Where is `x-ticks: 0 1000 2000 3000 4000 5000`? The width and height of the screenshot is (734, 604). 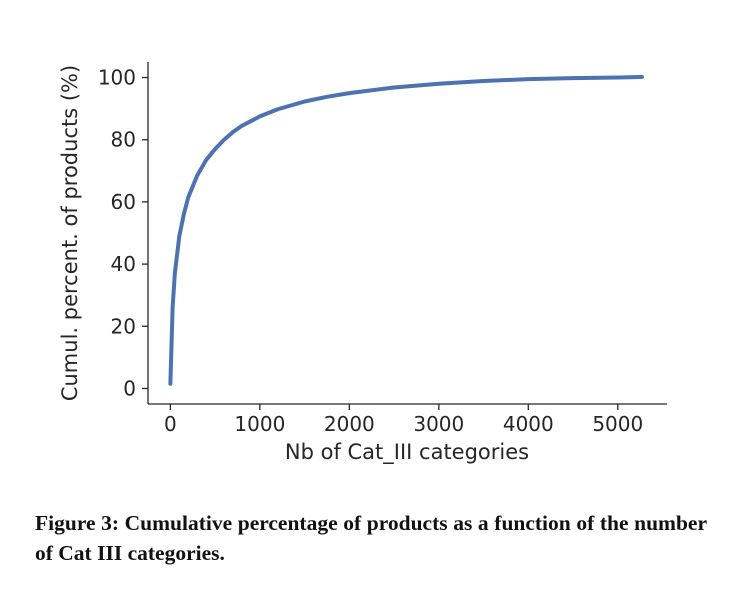
x-ticks: 0 1000 2000 3000 4000 5000 is located at coordinates (403, 420).